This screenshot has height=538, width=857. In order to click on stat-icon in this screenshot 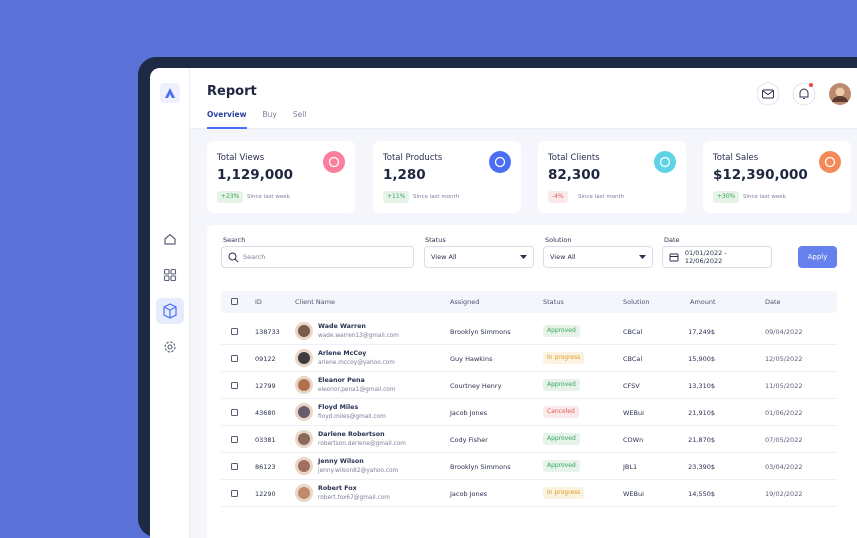, I will do `click(830, 162)`.